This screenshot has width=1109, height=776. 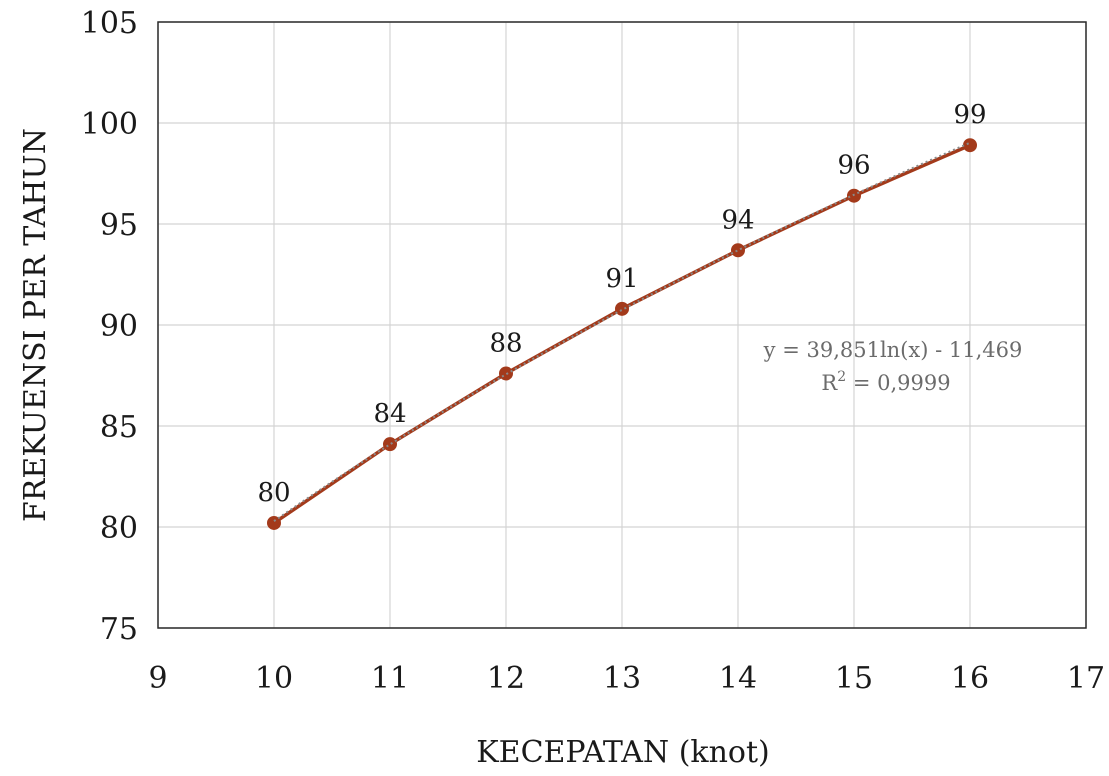 What do you see at coordinates (622, 678) in the screenshot?
I see `x-tick-label: 13` at bounding box center [622, 678].